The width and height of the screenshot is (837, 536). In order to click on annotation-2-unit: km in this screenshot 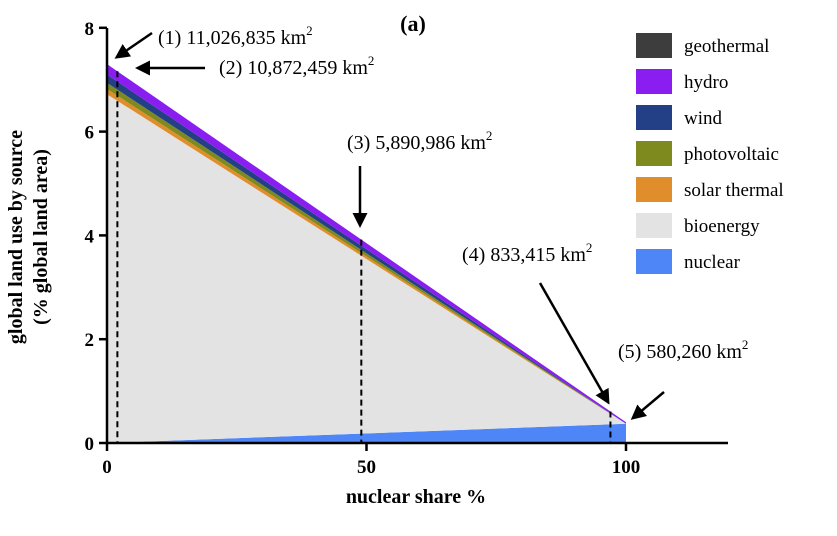, I will do `click(355, 68)`.